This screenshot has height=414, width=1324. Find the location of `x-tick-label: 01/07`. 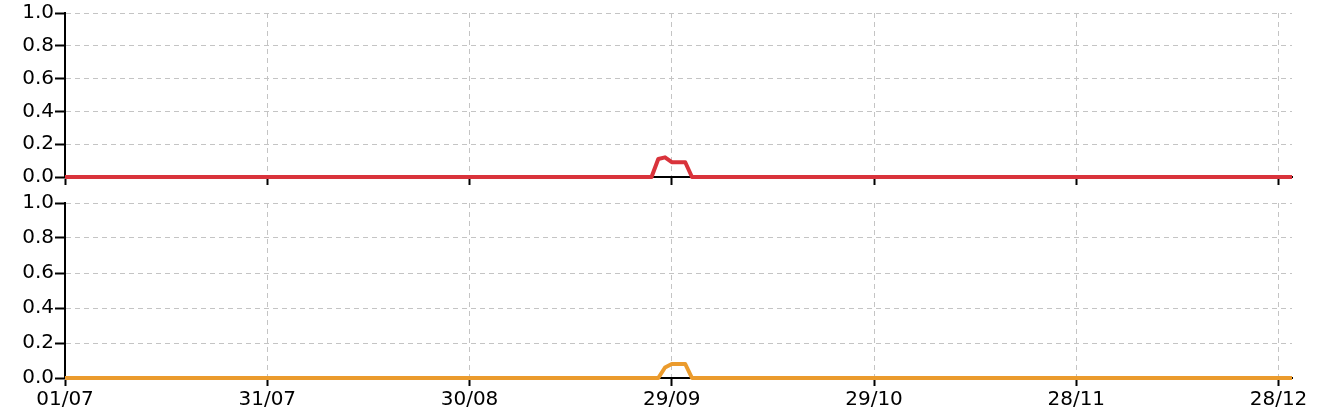

x-tick-label: 01/07 is located at coordinates (65, 398).